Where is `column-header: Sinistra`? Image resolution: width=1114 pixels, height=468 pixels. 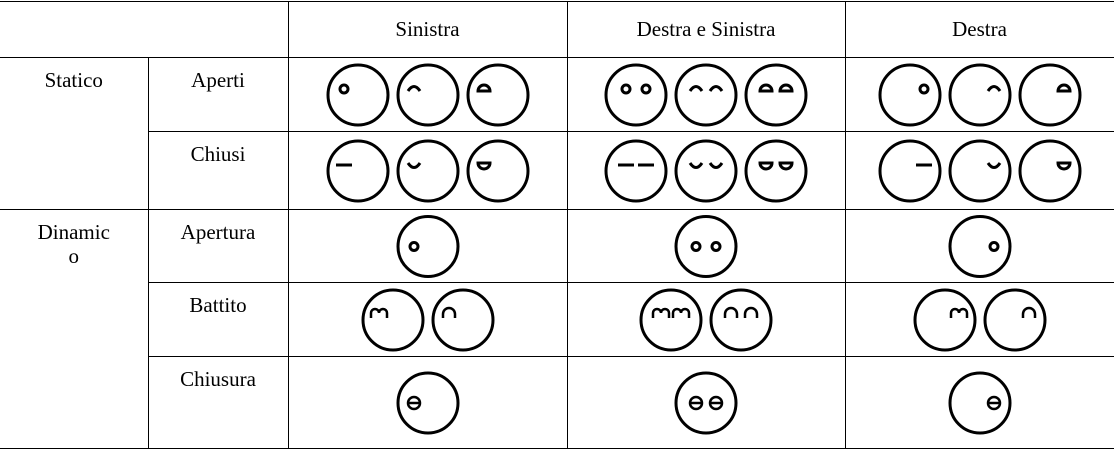
column-header: Sinistra is located at coordinates (427, 29).